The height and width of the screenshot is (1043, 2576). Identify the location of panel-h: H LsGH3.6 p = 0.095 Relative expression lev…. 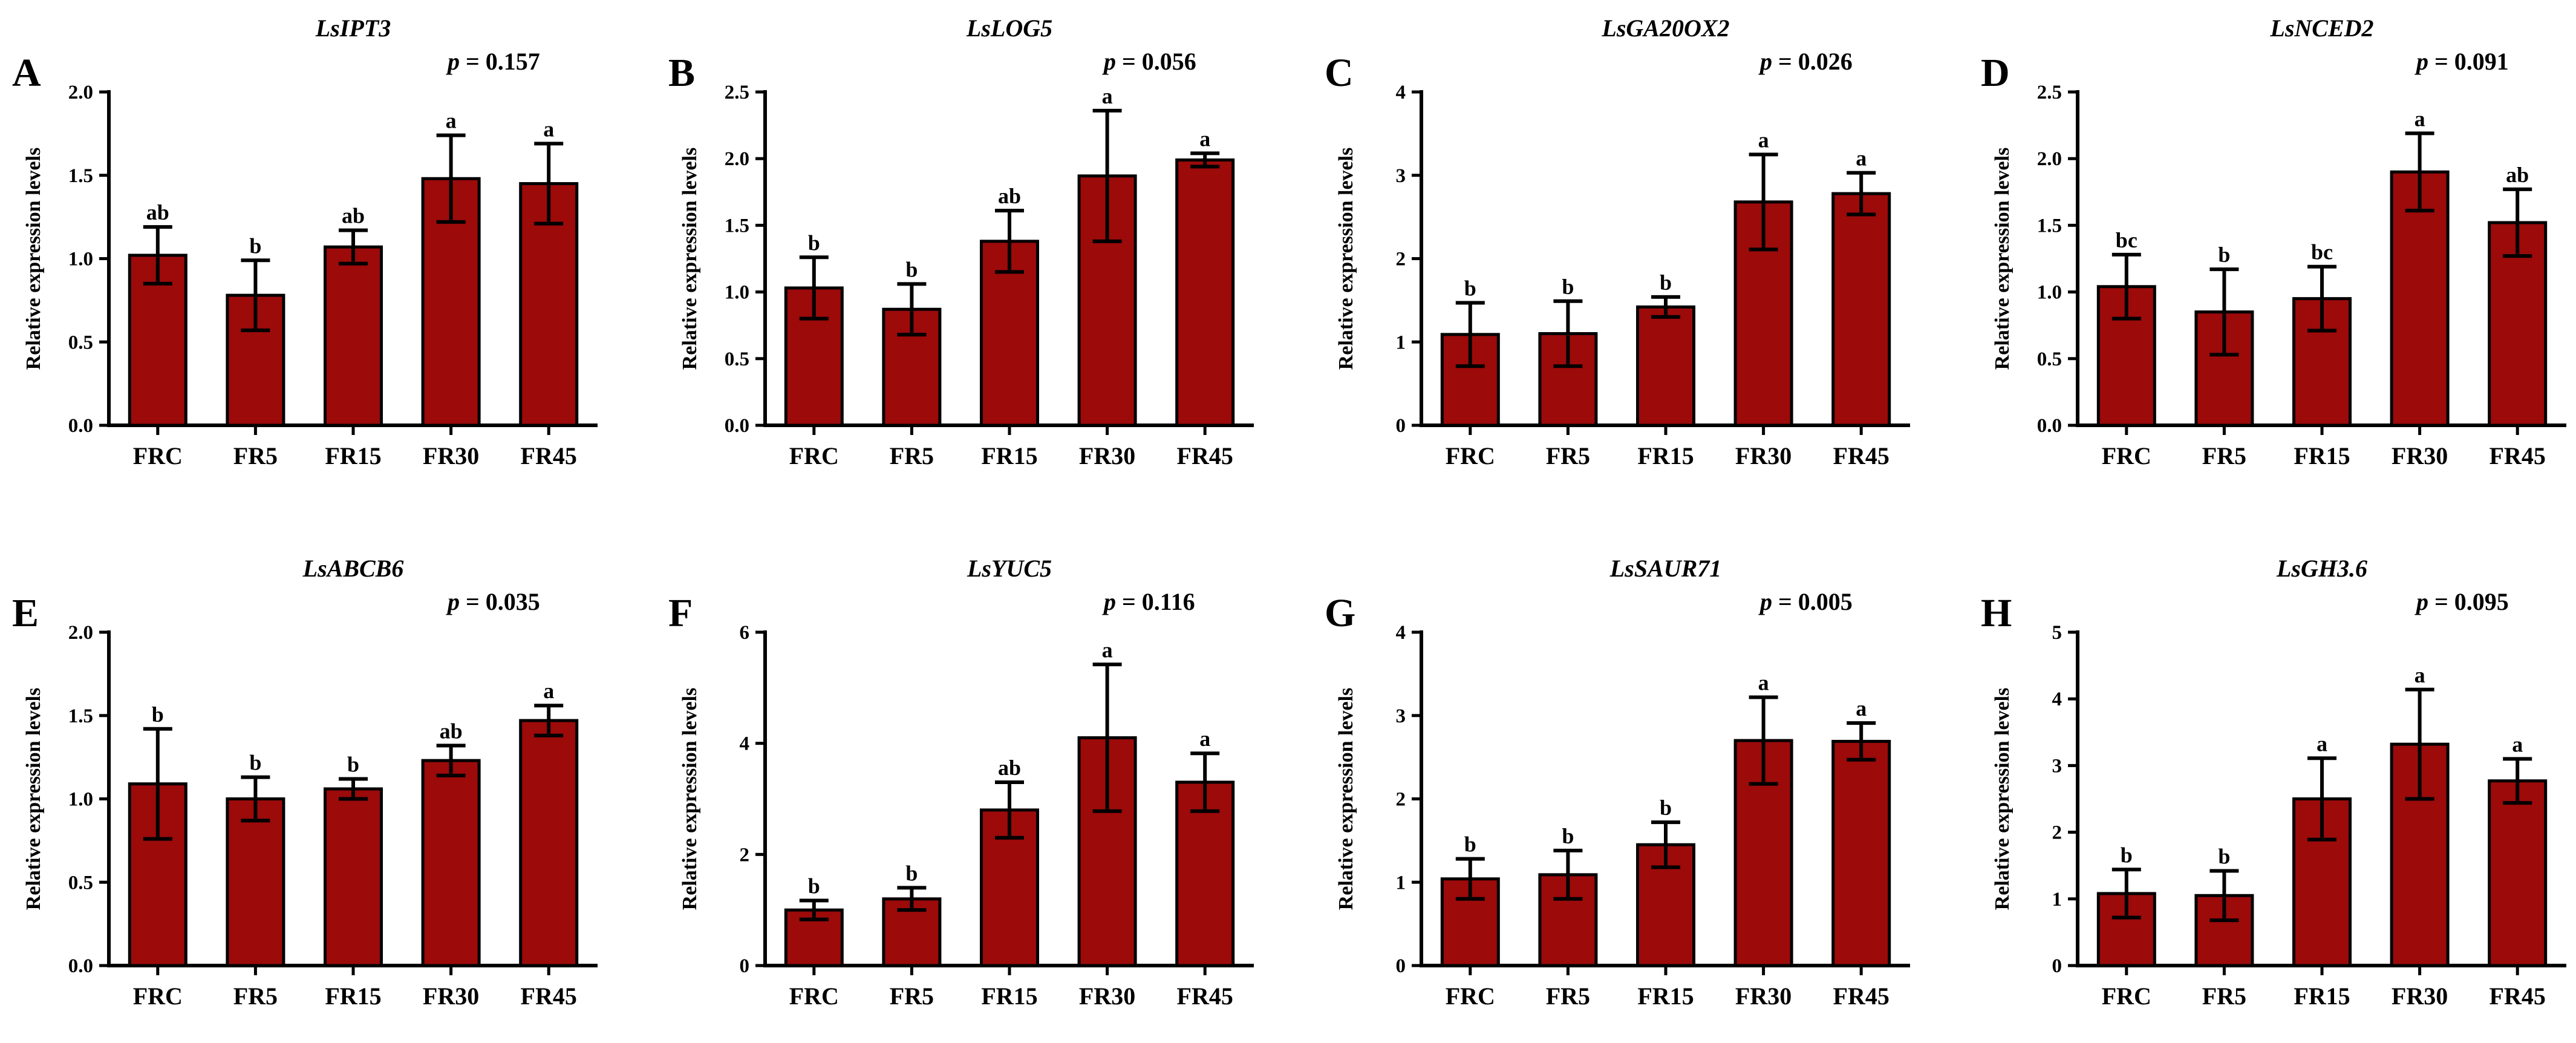
(2273, 783).